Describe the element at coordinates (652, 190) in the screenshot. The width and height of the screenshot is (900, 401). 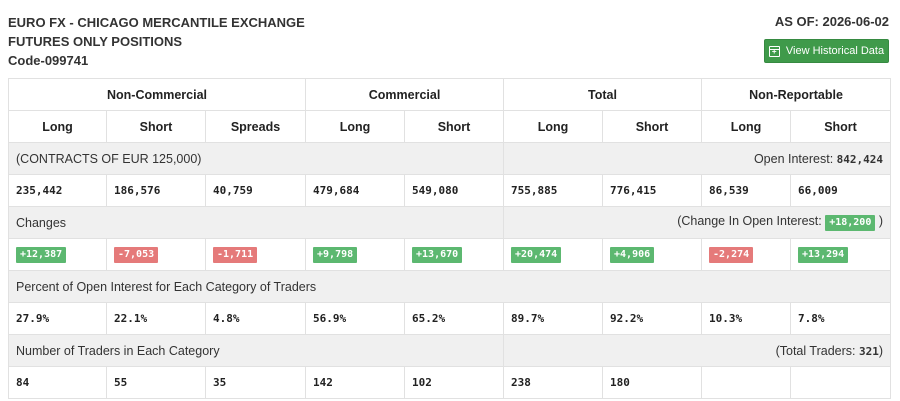
I see `contracts-value: 776,415` at that location.